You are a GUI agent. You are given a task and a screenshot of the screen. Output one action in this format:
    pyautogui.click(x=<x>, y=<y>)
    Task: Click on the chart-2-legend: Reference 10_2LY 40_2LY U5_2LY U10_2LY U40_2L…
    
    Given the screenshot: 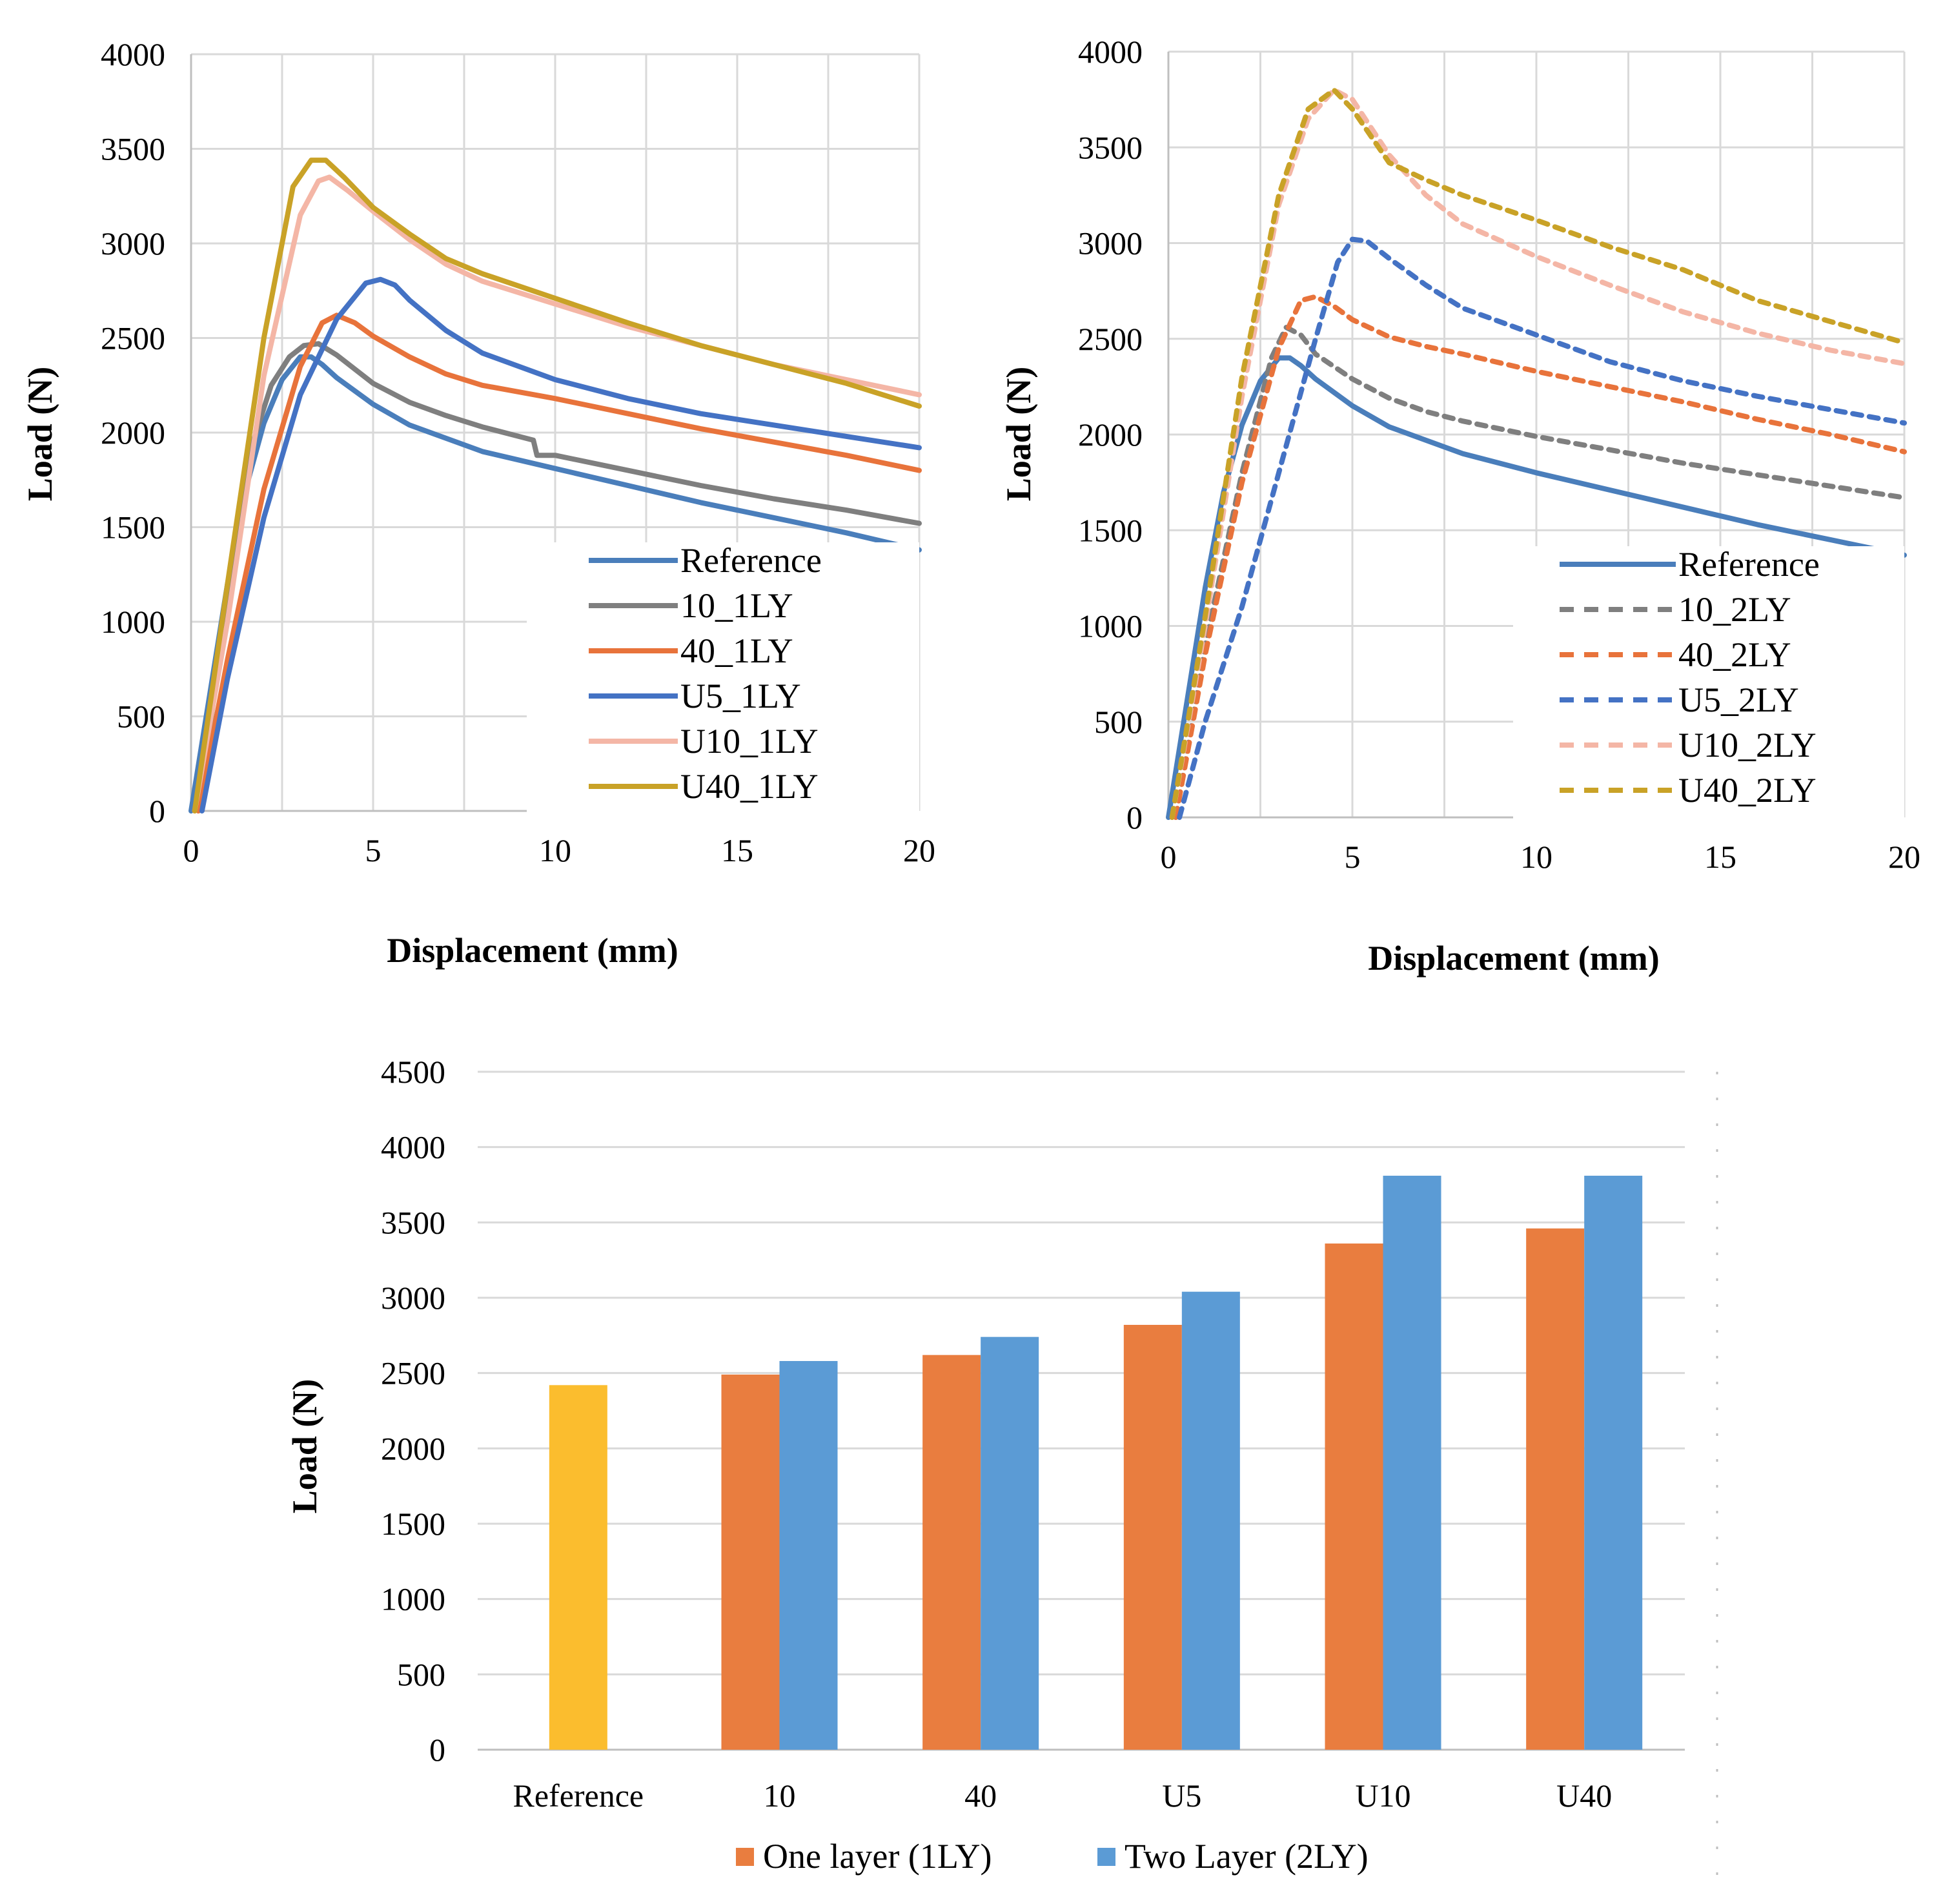 What is the action you would take?
    pyautogui.click(x=1690, y=677)
    